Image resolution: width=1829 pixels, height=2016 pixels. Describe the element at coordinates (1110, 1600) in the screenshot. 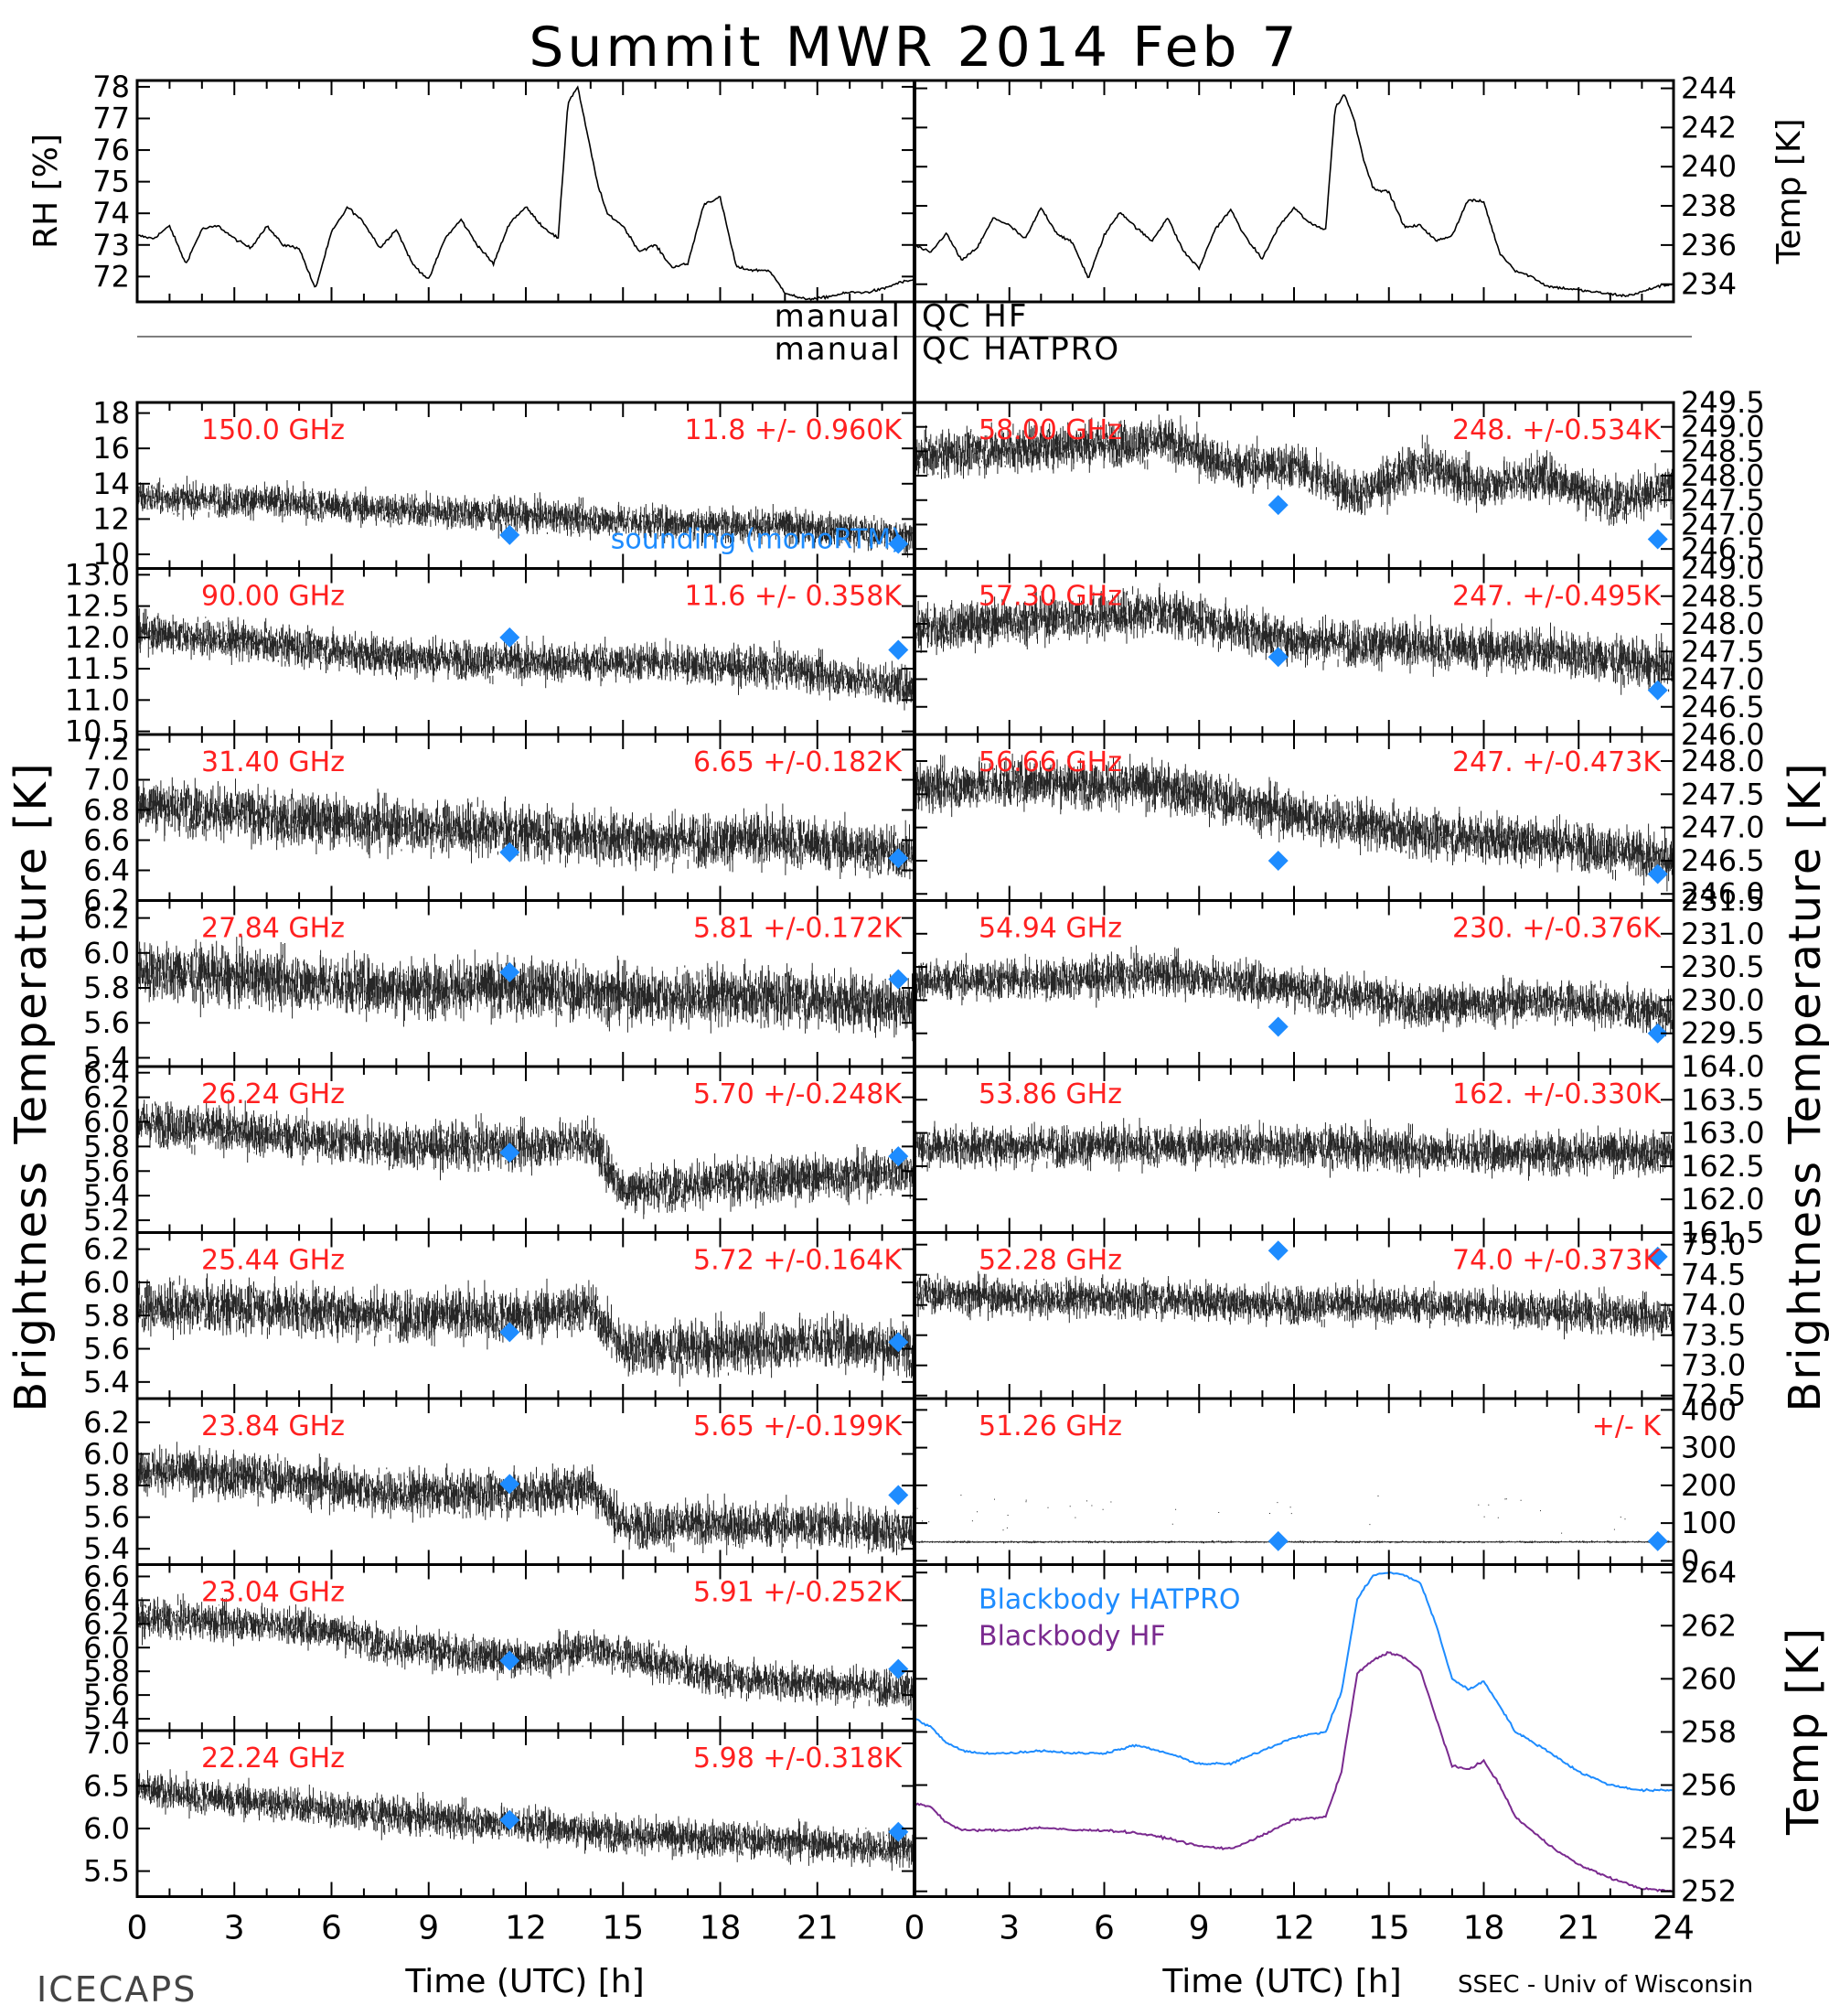

I see `legend-hatpro: Blackbody HATPRO` at that location.